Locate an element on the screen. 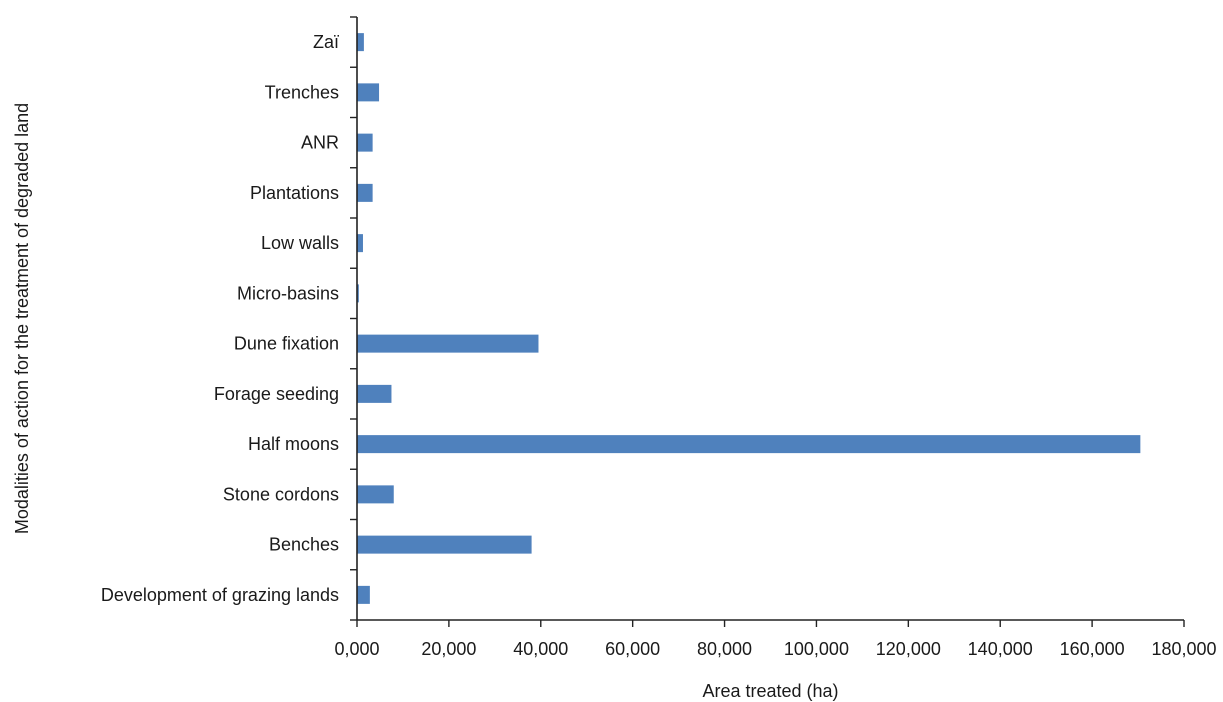 The width and height of the screenshot is (1223, 702). category-label: Micro-basins is located at coordinates (288, 293).